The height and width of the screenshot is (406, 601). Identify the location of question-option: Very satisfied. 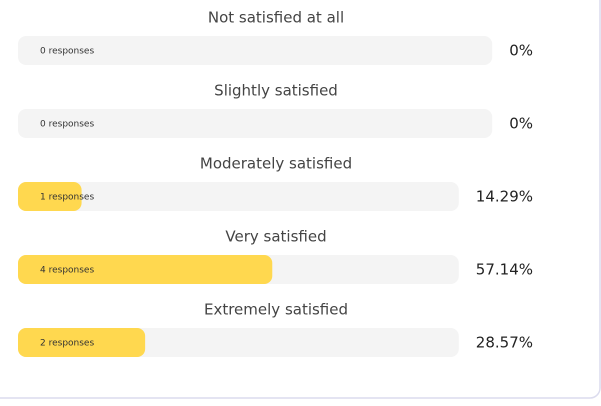
(275, 237).